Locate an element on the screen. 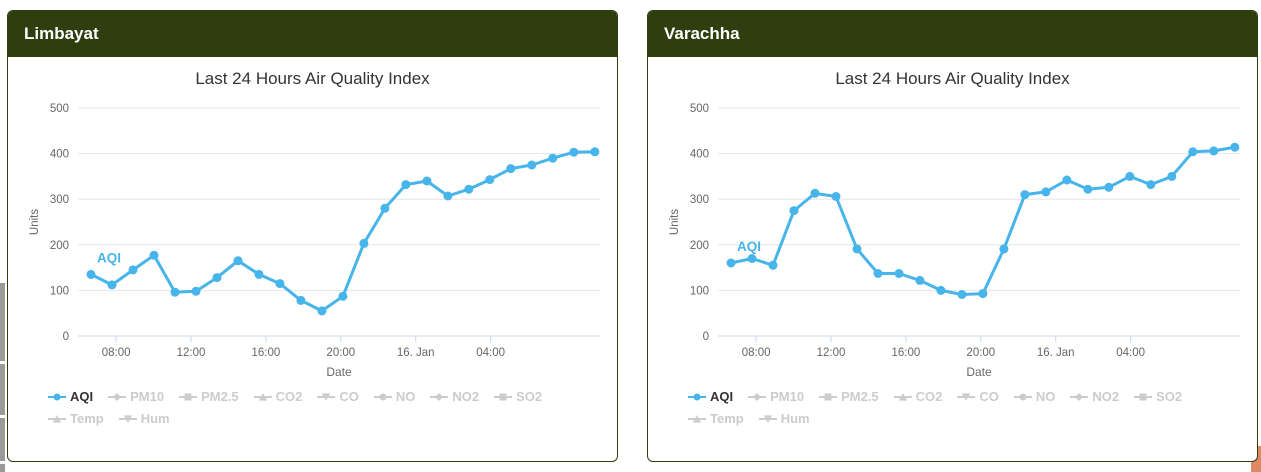 This screenshot has width=1261, height=472. legend-item-label: PM10 is located at coordinates (787, 396).